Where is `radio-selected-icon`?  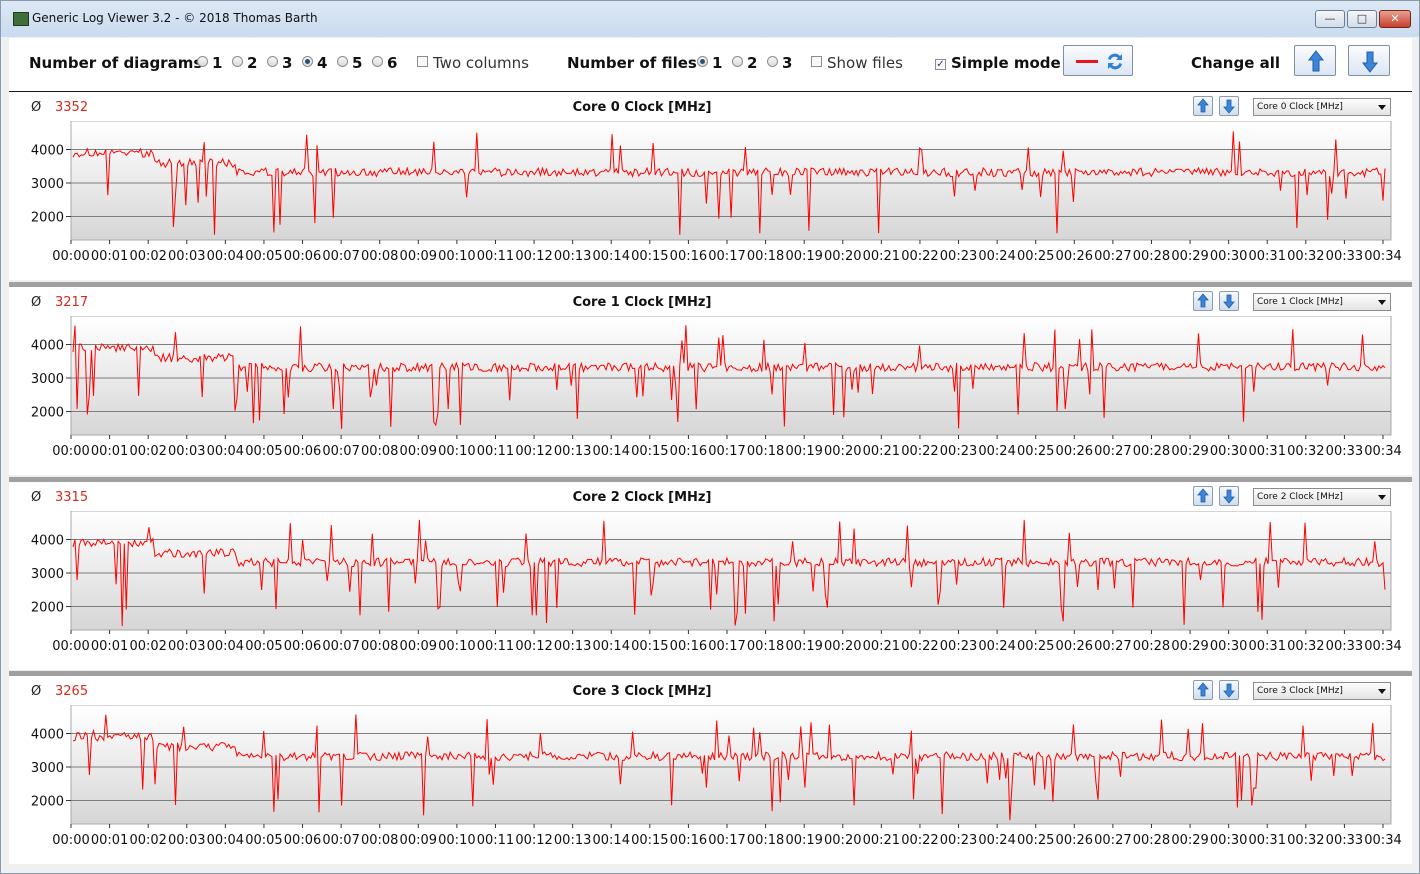 radio-selected-icon is located at coordinates (307, 61).